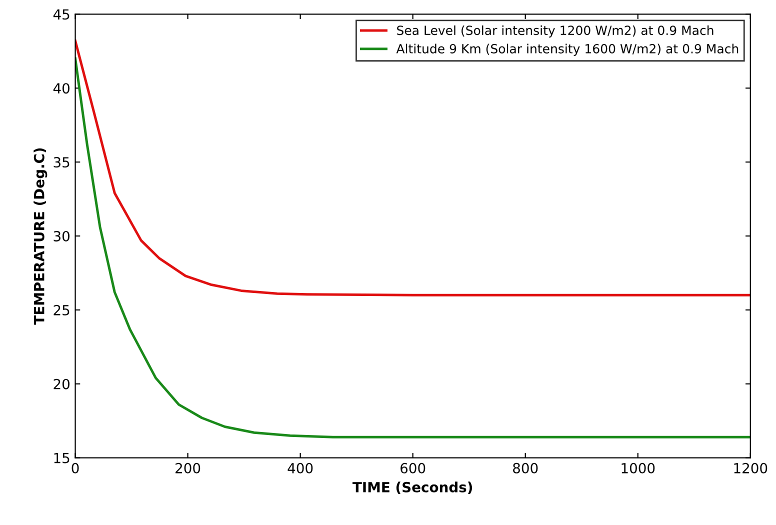  What do you see at coordinates (525, 468) in the screenshot?
I see `x-tick-label: 800` at bounding box center [525, 468].